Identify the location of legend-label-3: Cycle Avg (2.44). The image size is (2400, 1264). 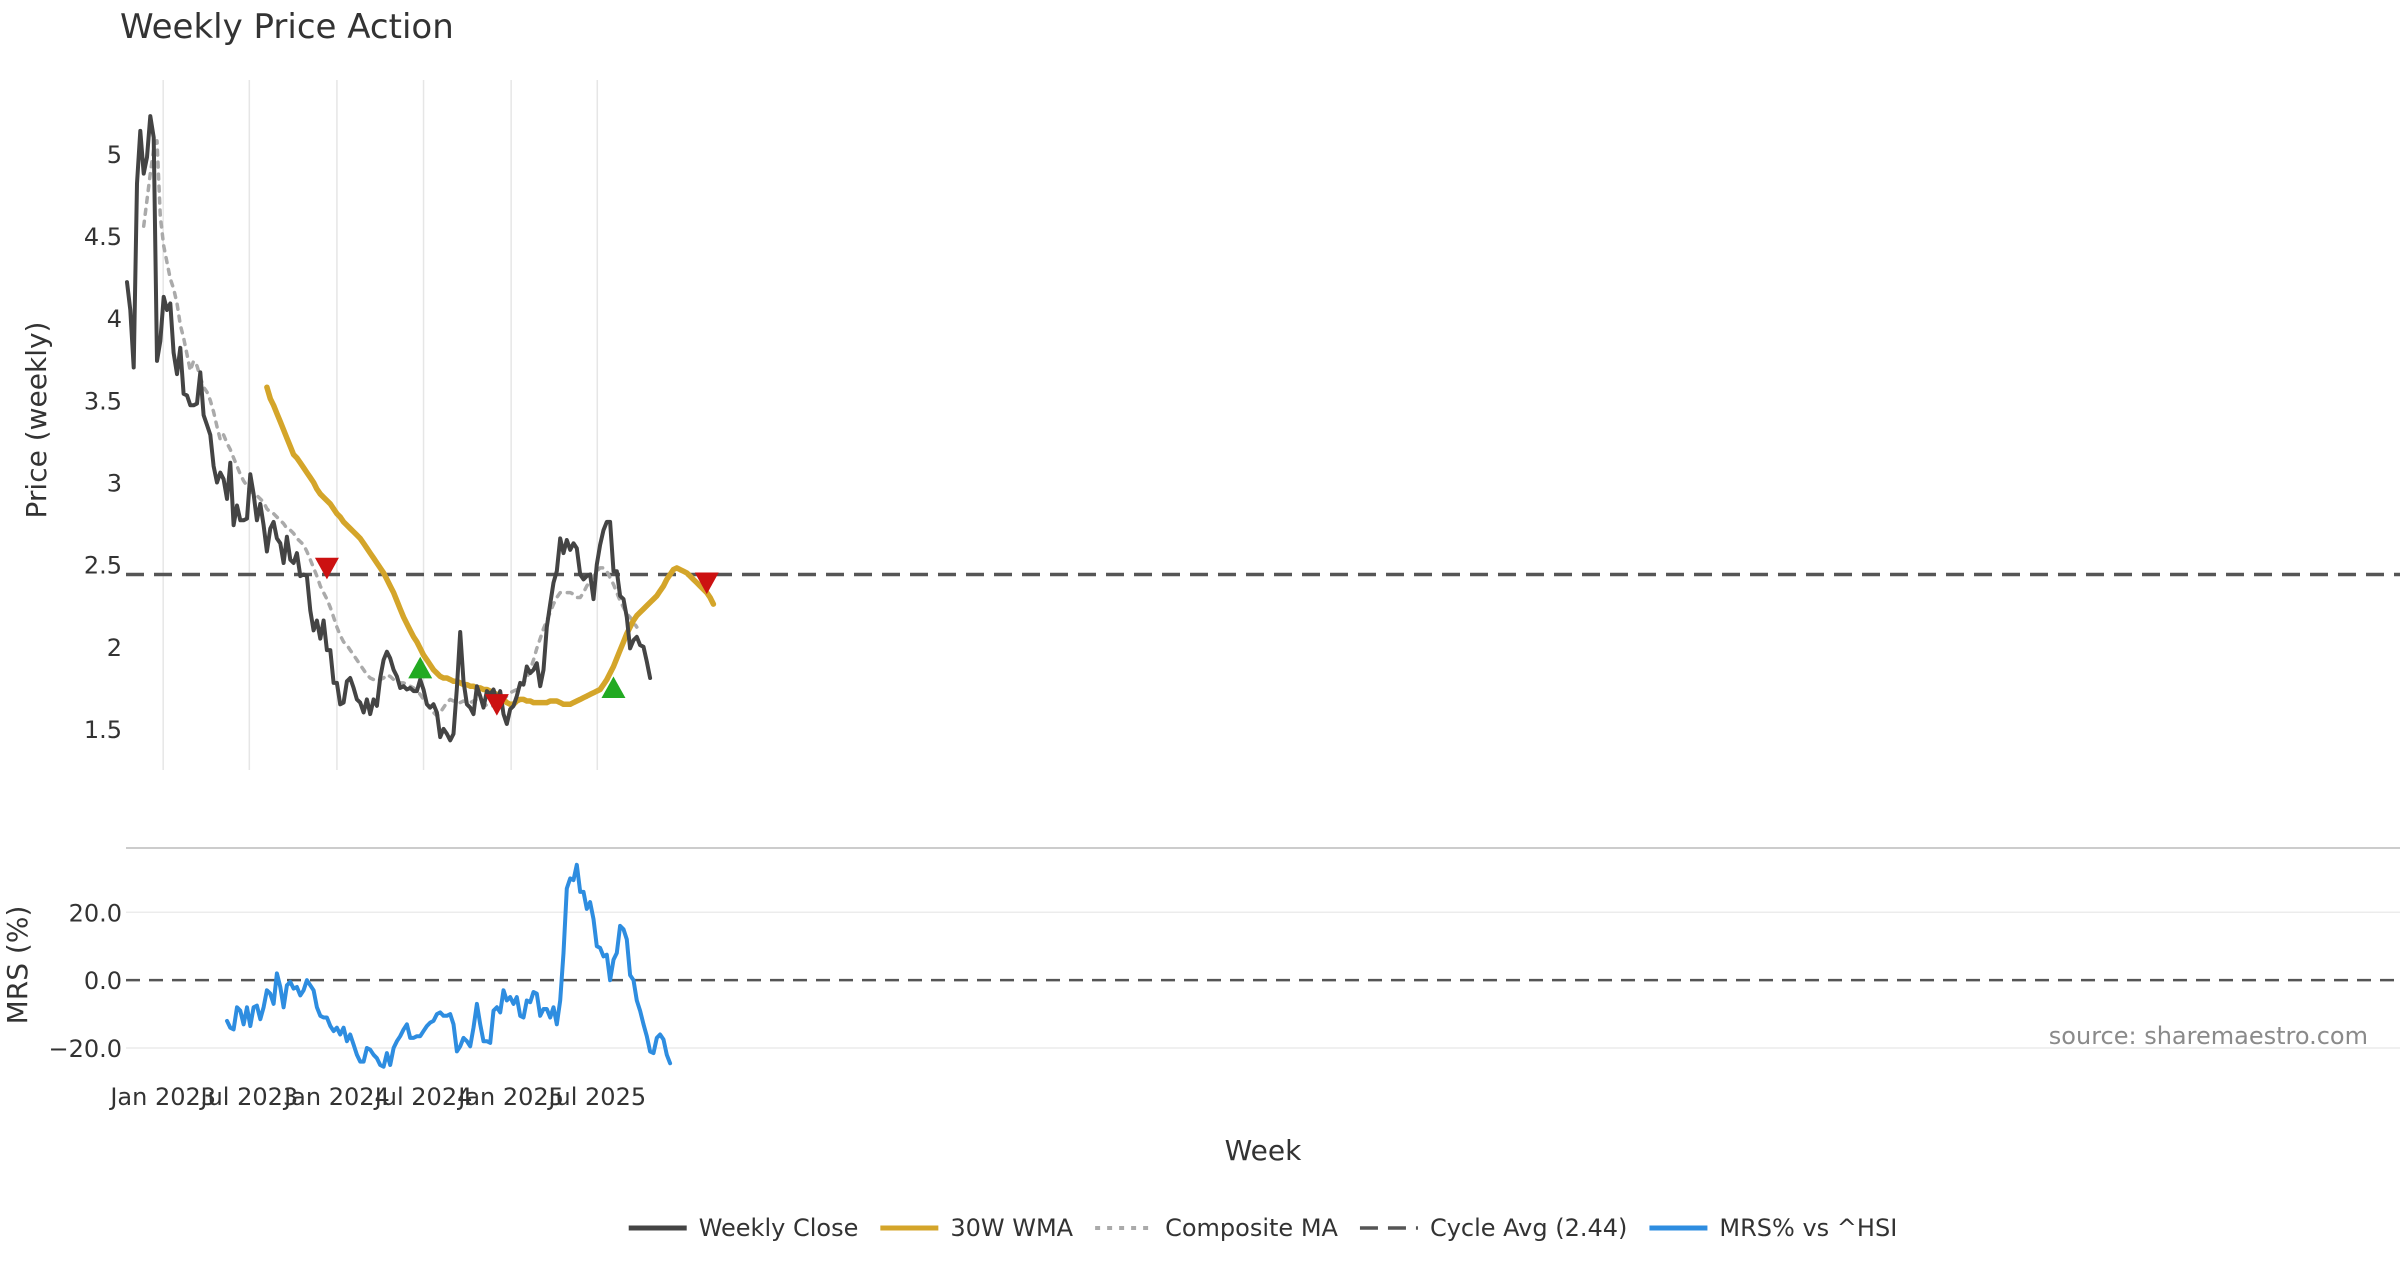
(1528, 1228).